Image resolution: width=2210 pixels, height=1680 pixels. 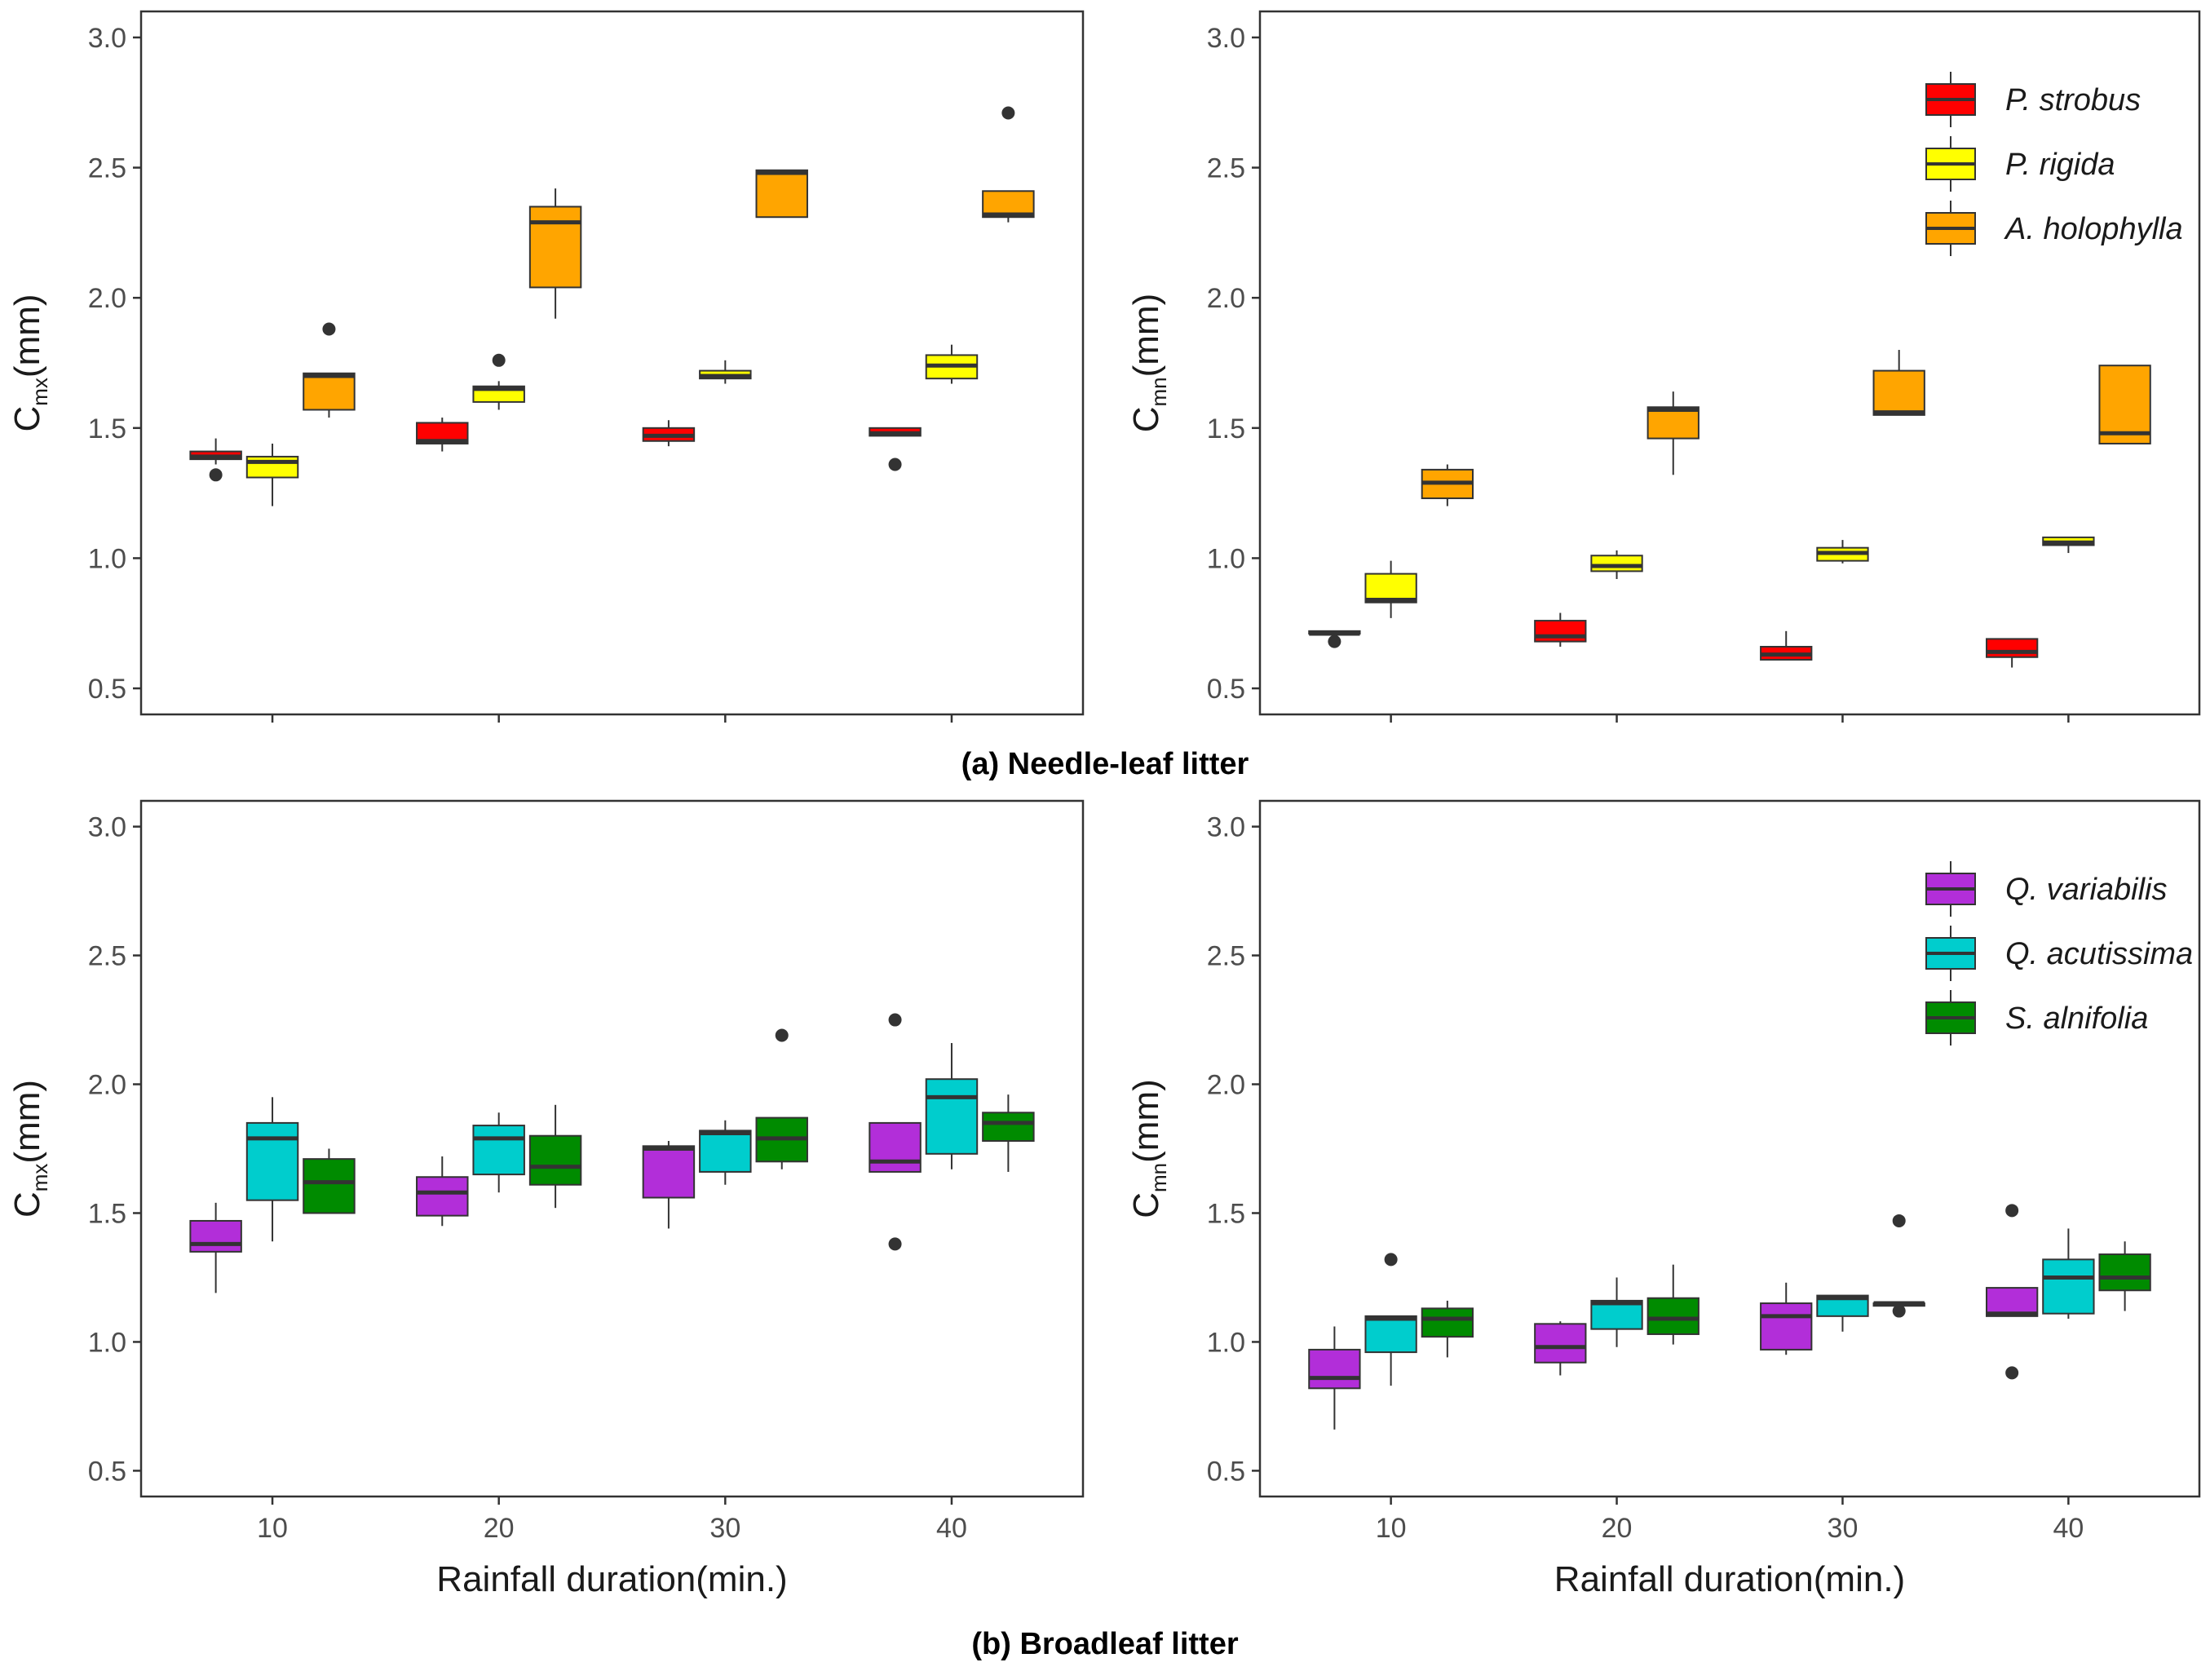 What do you see at coordinates (107, 428) in the screenshot?
I see `y-tick-label: 1.5` at bounding box center [107, 428].